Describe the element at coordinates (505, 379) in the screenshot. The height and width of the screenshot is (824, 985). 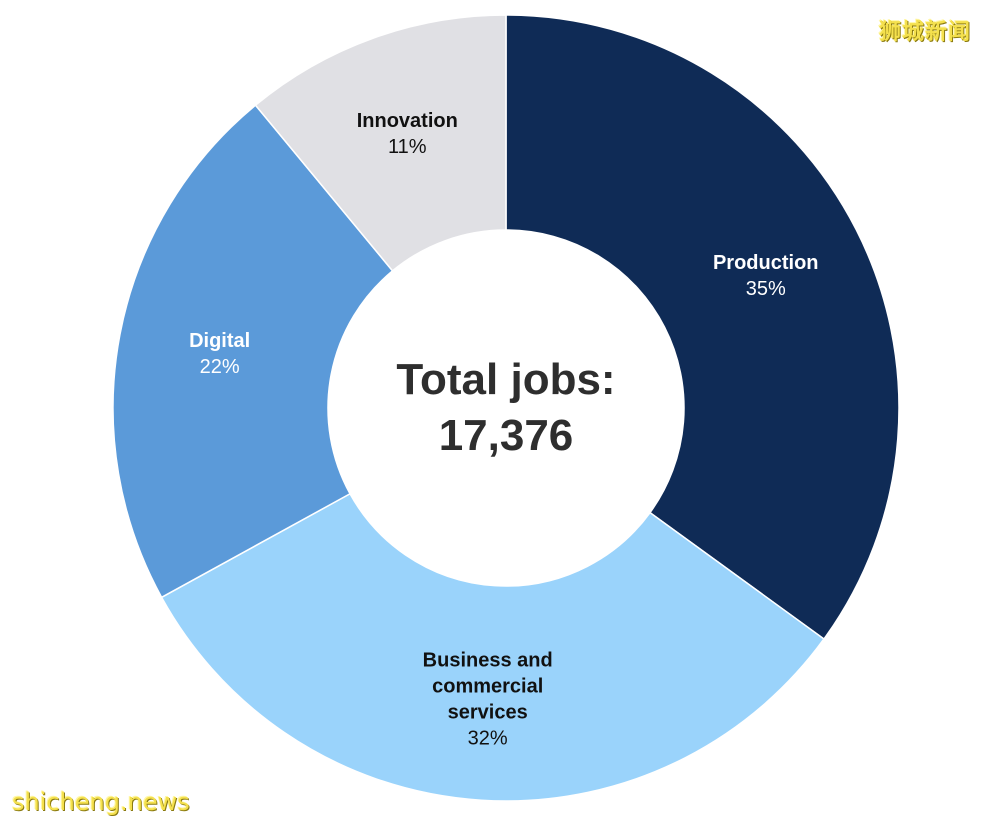
I see `center-label-title: Total jobs:` at that location.